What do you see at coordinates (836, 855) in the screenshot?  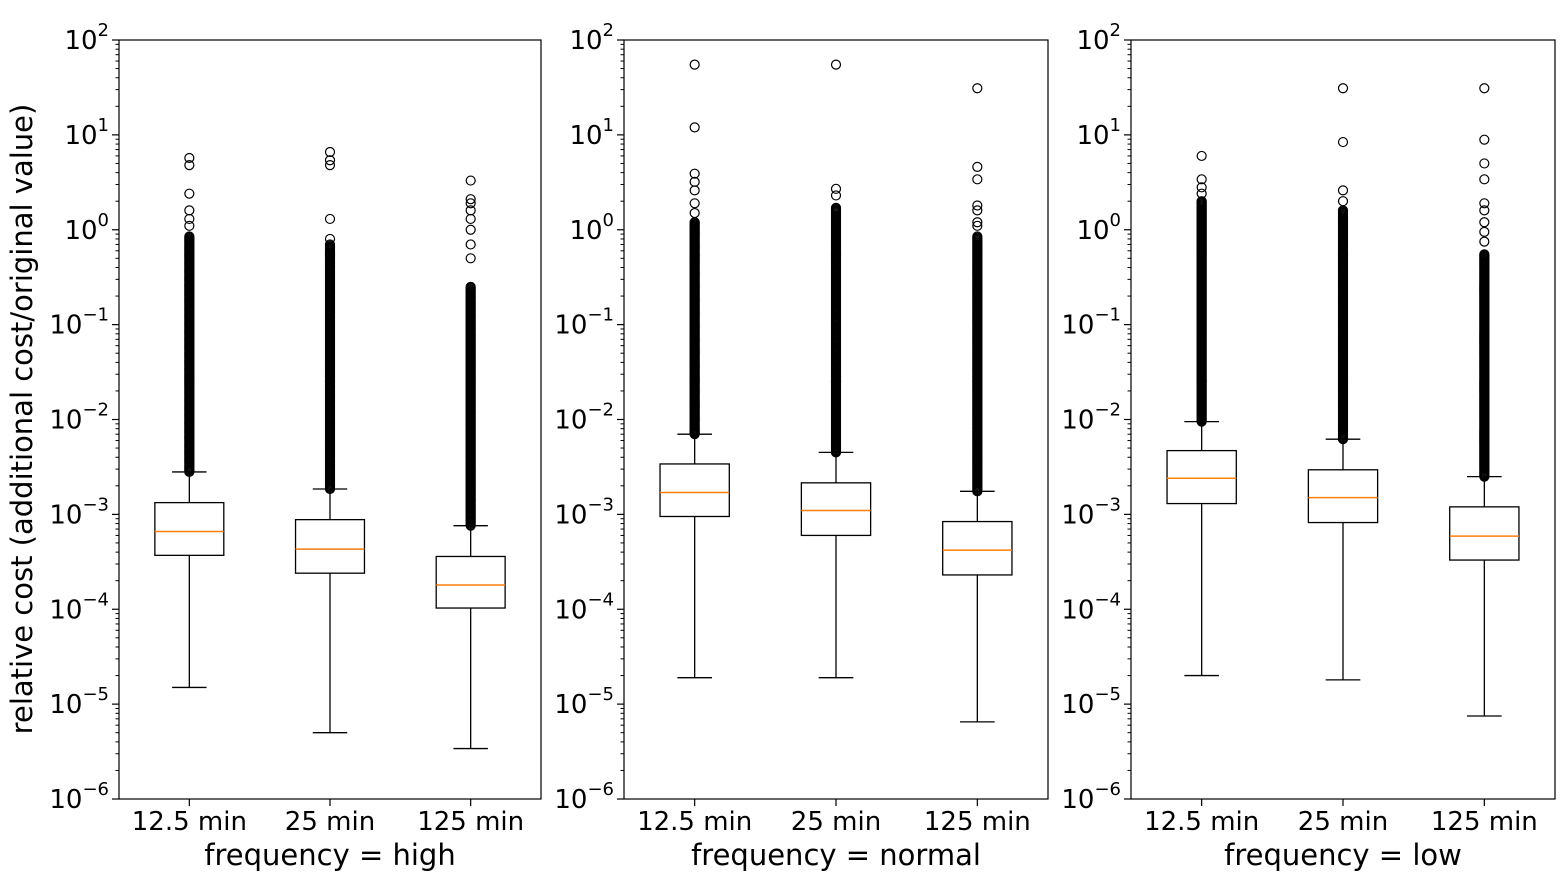 I see `x-axis-title: frequency = normal` at bounding box center [836, 855].